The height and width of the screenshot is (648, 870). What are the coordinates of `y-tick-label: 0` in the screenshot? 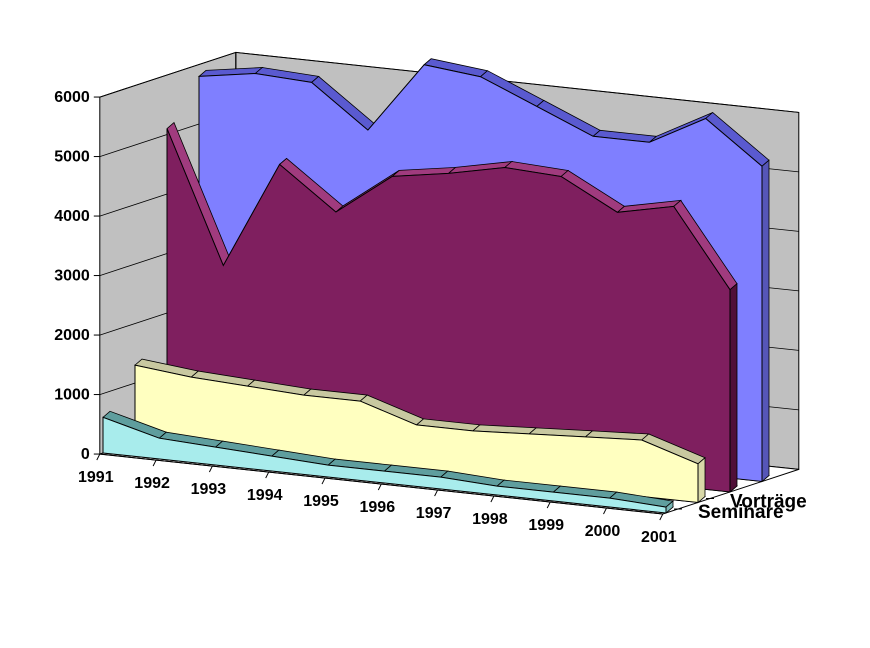 It's located at (85, 454).